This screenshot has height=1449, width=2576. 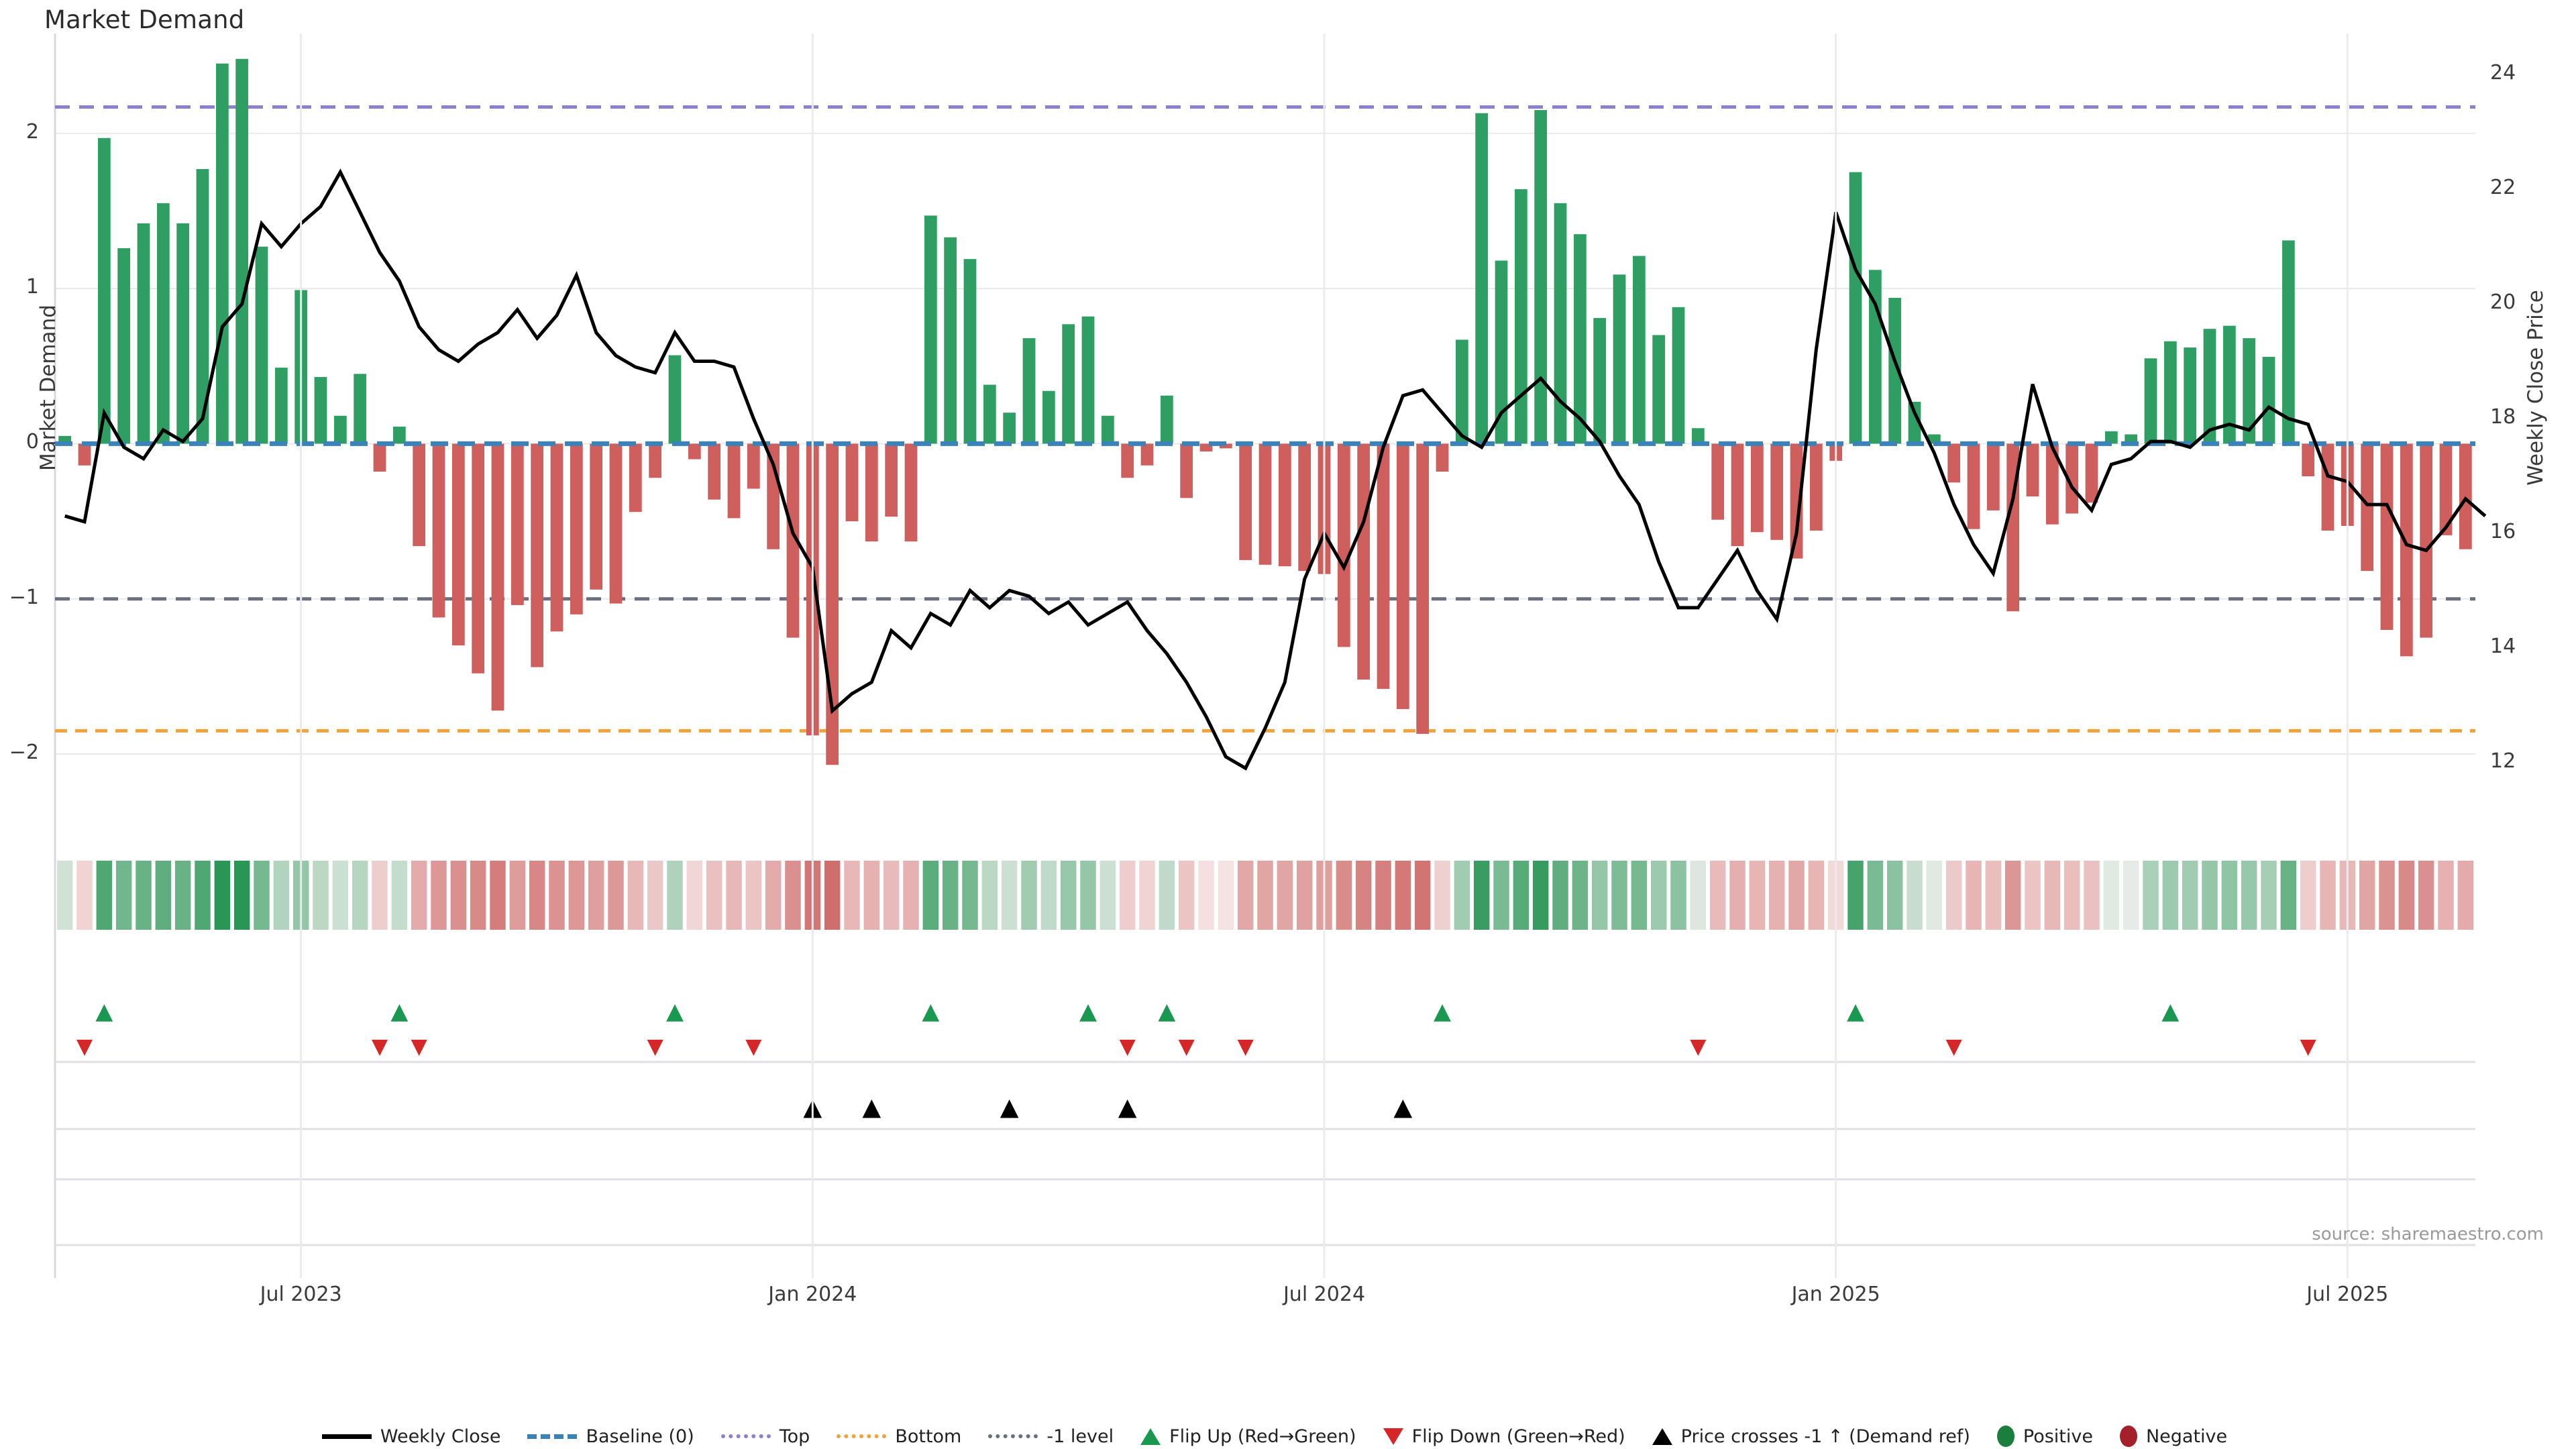 What do you see at coordinates (2503, 73) in the screenshot?
I see `y-tick-right: 24` at bounding box center [2503, 73].